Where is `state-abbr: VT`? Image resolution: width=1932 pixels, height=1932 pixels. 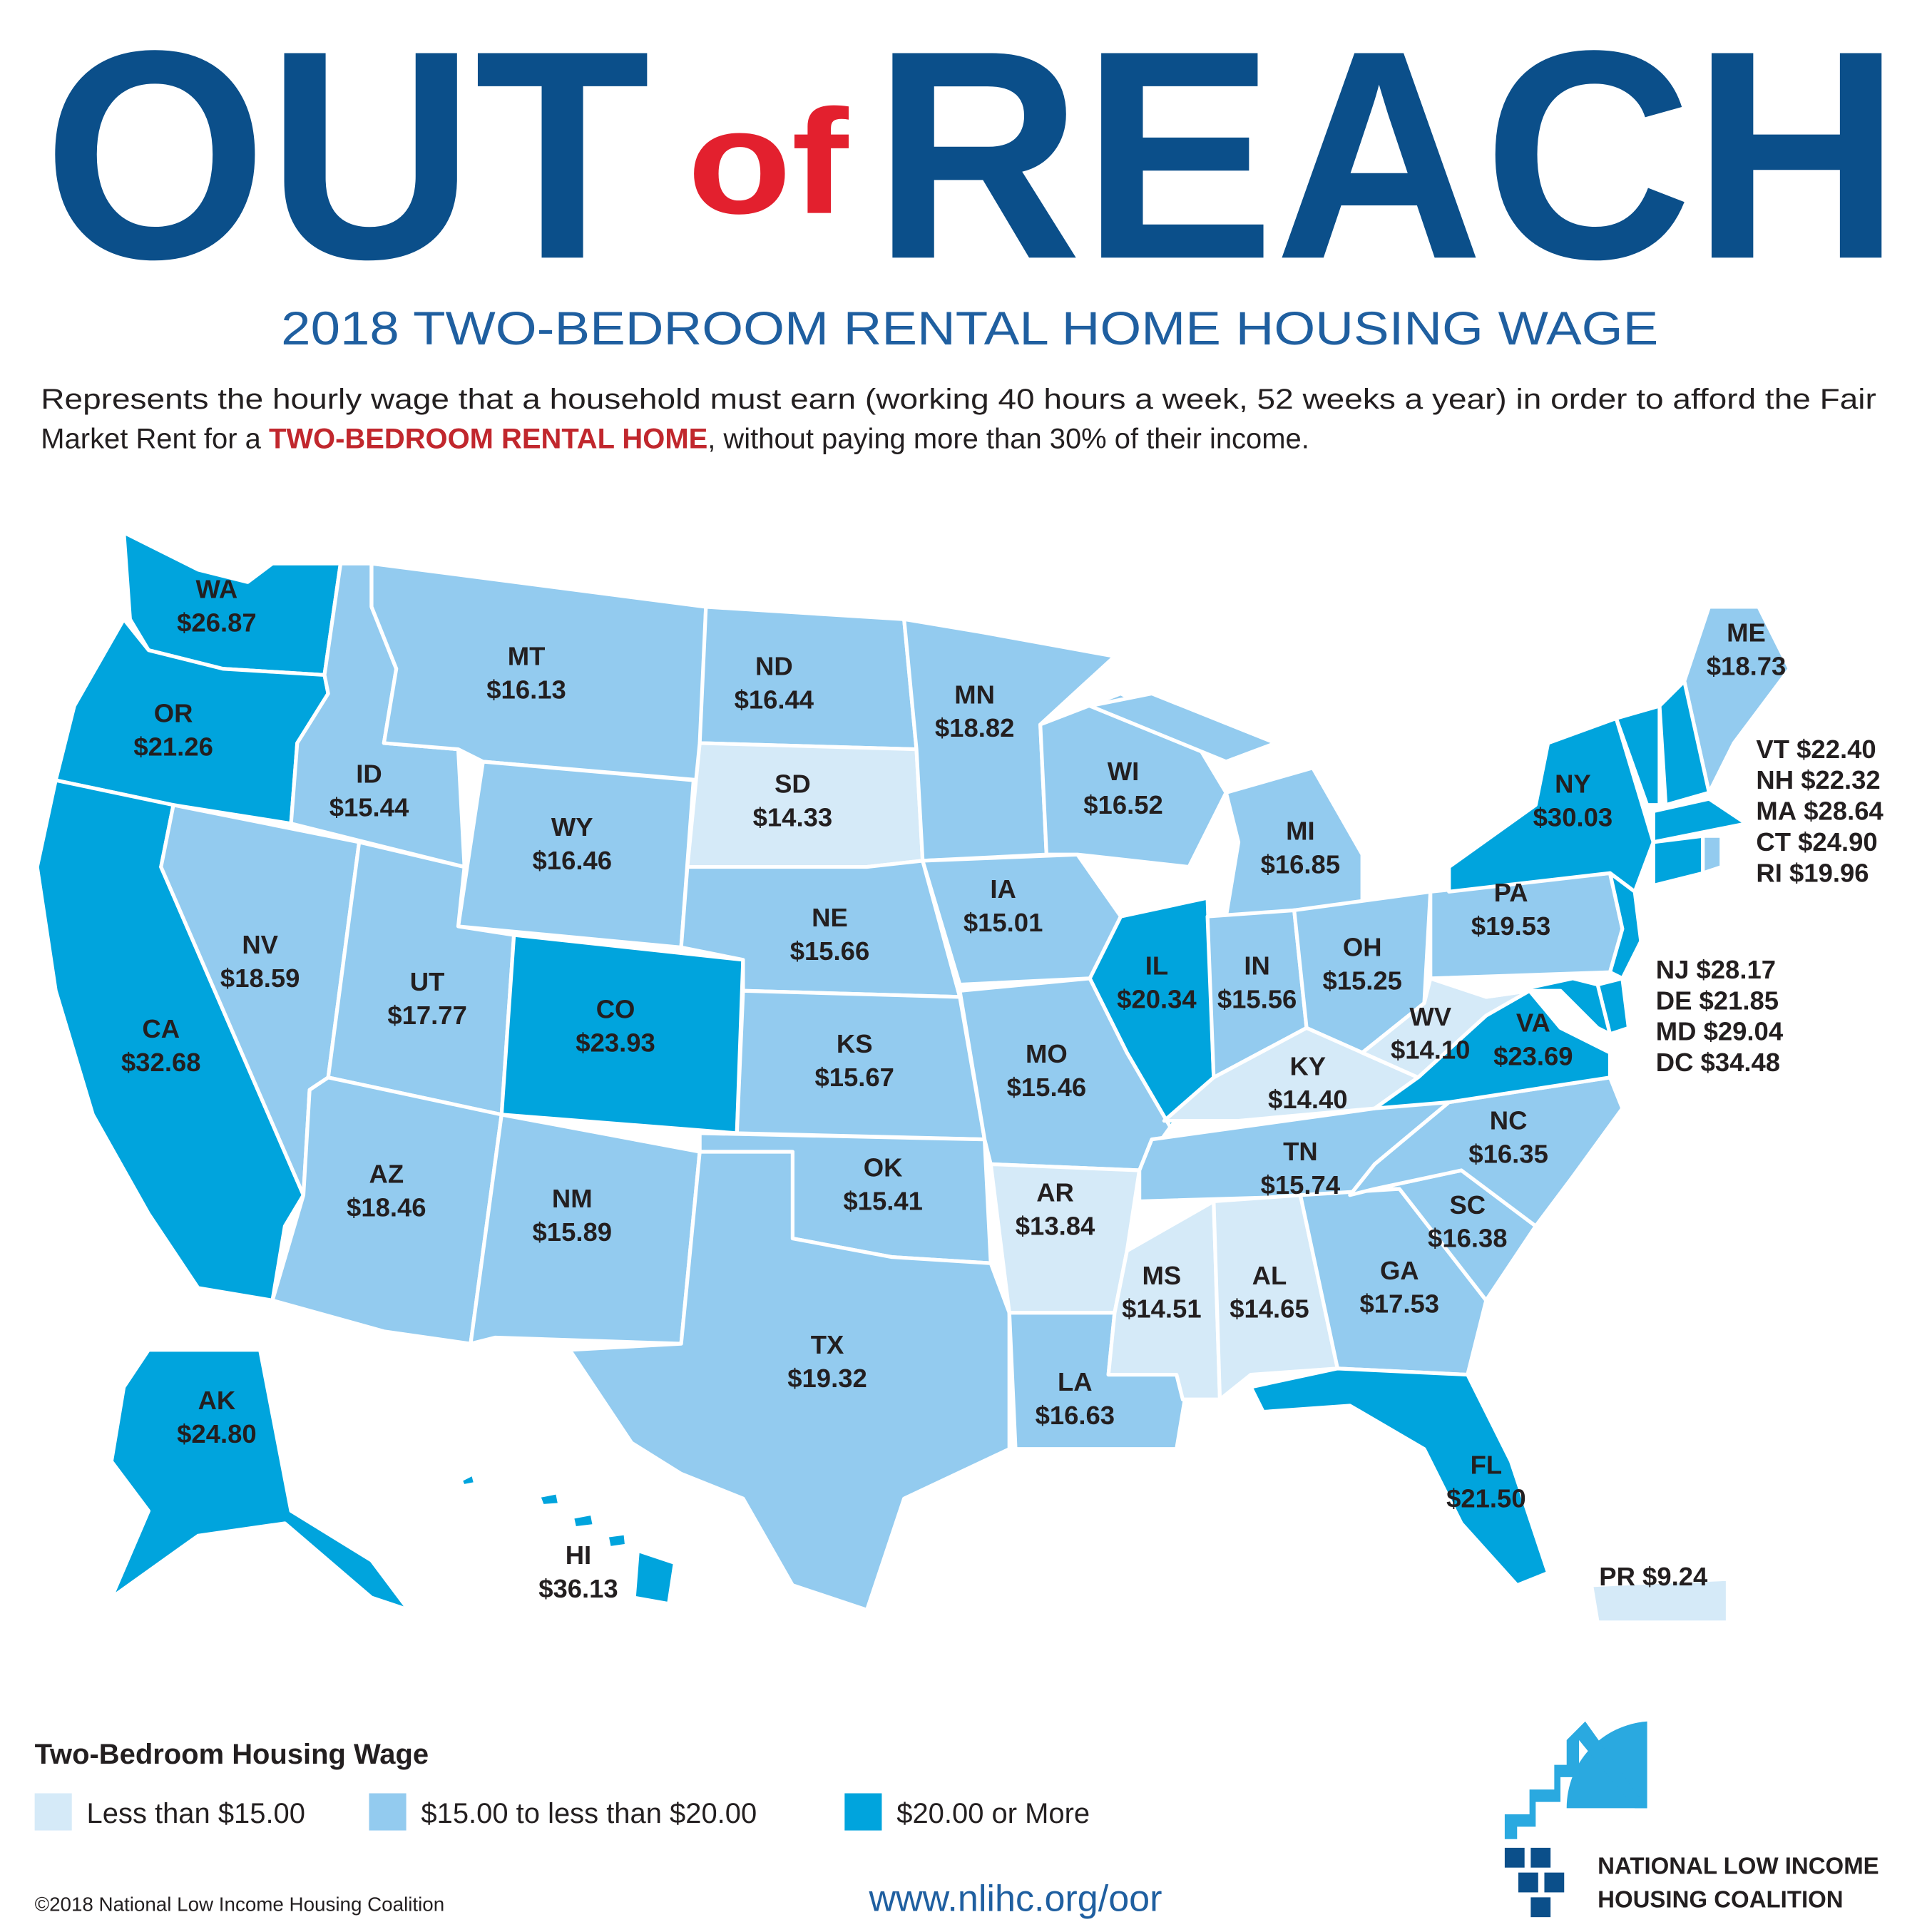
state-abbr: VT is located at coordinates (1772, 750).